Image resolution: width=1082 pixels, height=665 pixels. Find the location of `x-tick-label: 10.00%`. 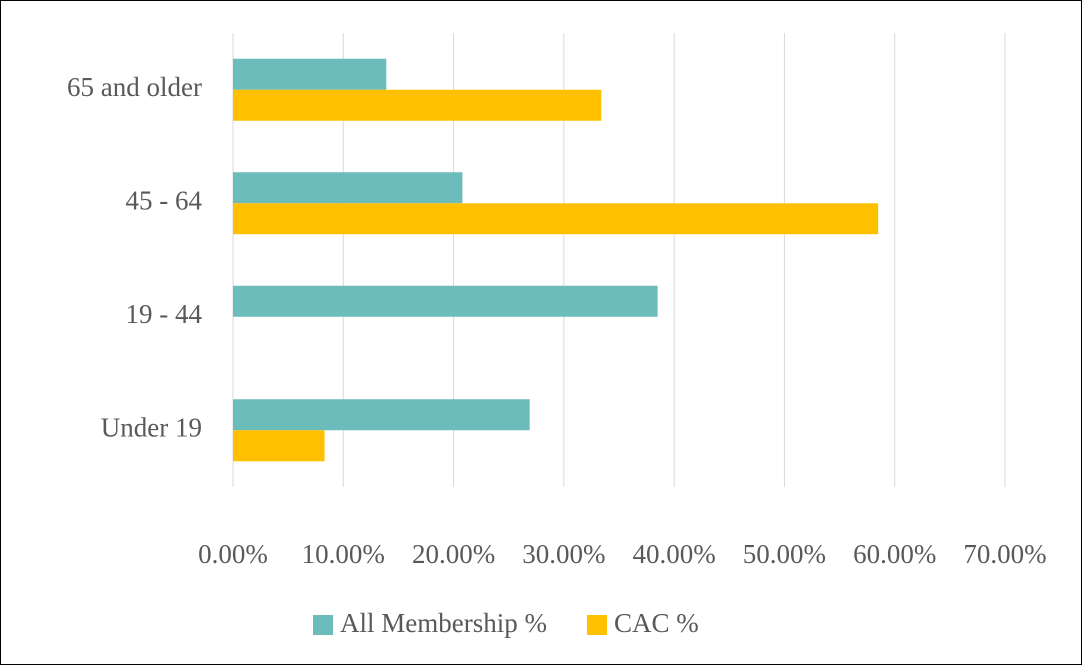

x-tick-label: 10.00% is located at coordinates (343, 554).